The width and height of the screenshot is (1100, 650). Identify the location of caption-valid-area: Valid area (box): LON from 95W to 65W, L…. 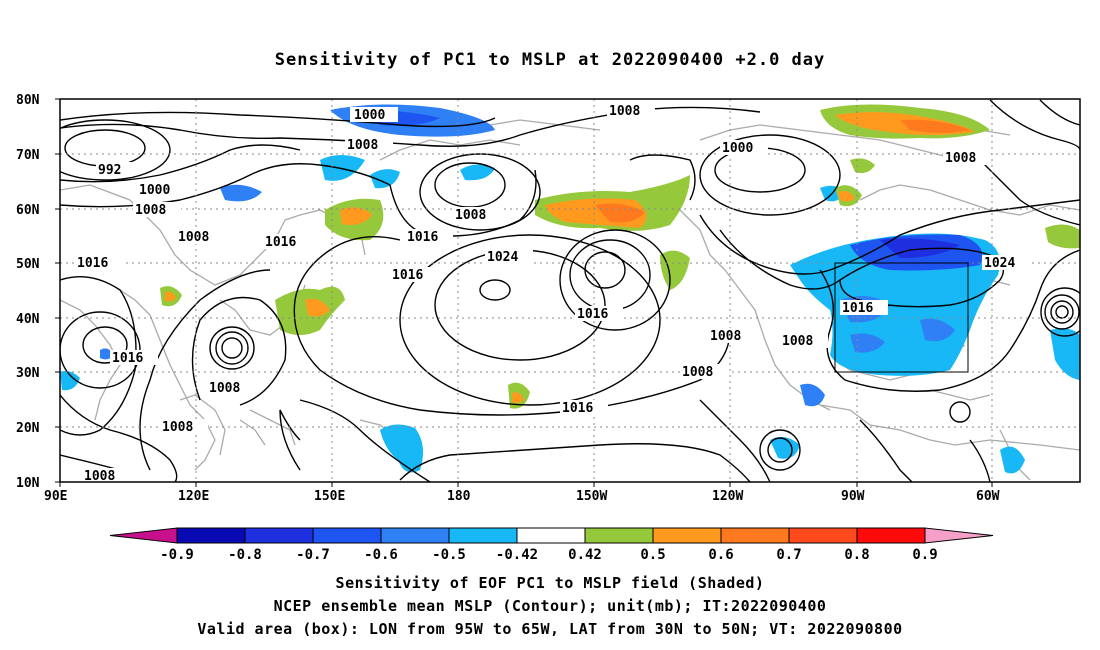
(550, 629).